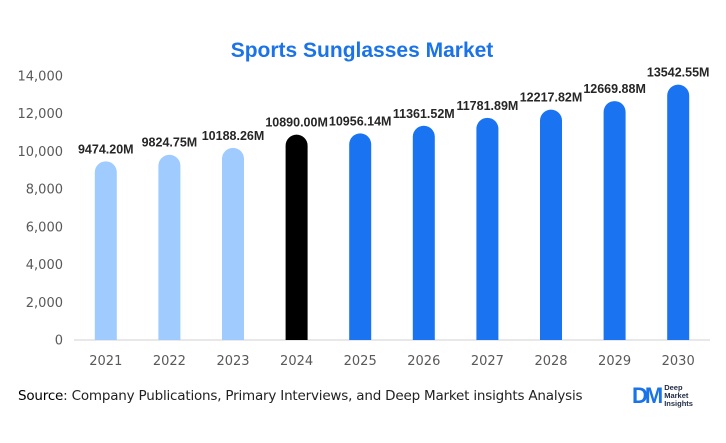 The height and width of the screenshot is (443, 726). I want to click on data-label-2030: 13542.55M, so click(678, 73).